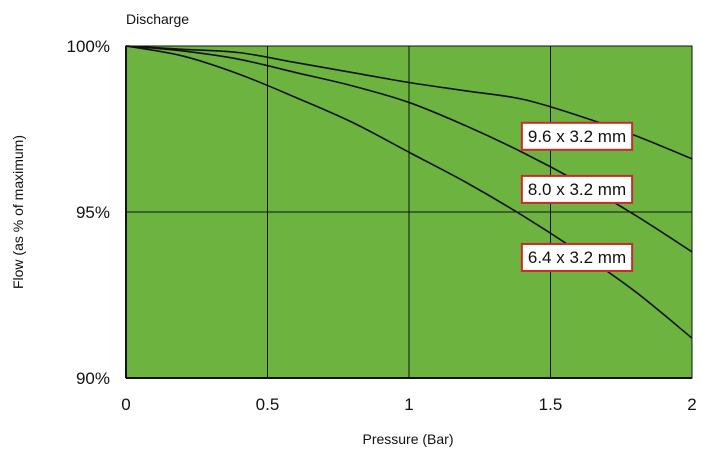 The height and width of the screenshot is (453, 701). I want to click on series-label-2: 6.4 x 3.2 mm, so click(577, 257).